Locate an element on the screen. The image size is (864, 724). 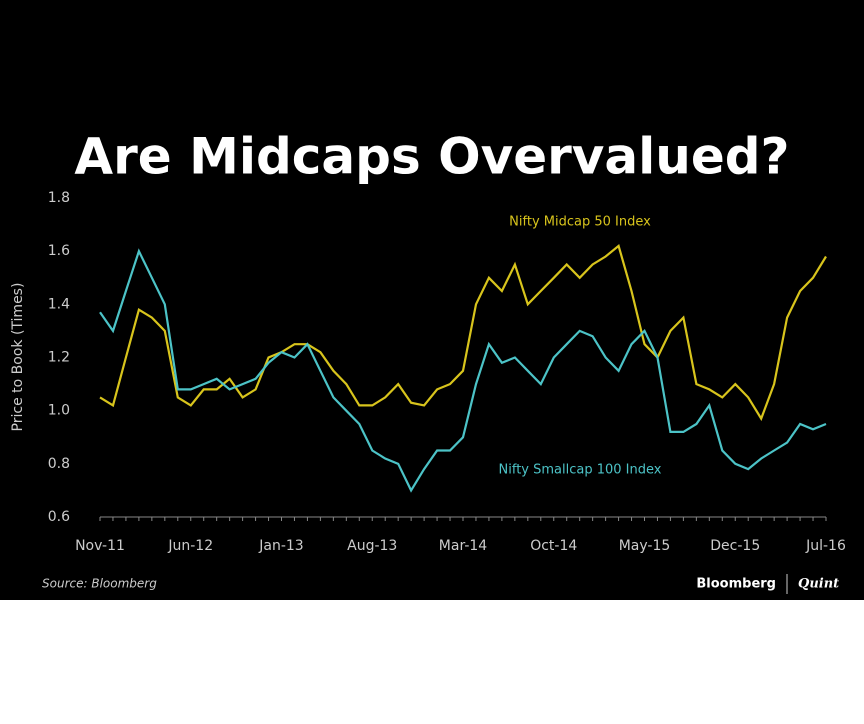
x-tick-label: Jul-16 is located at coordinates (825, 546).